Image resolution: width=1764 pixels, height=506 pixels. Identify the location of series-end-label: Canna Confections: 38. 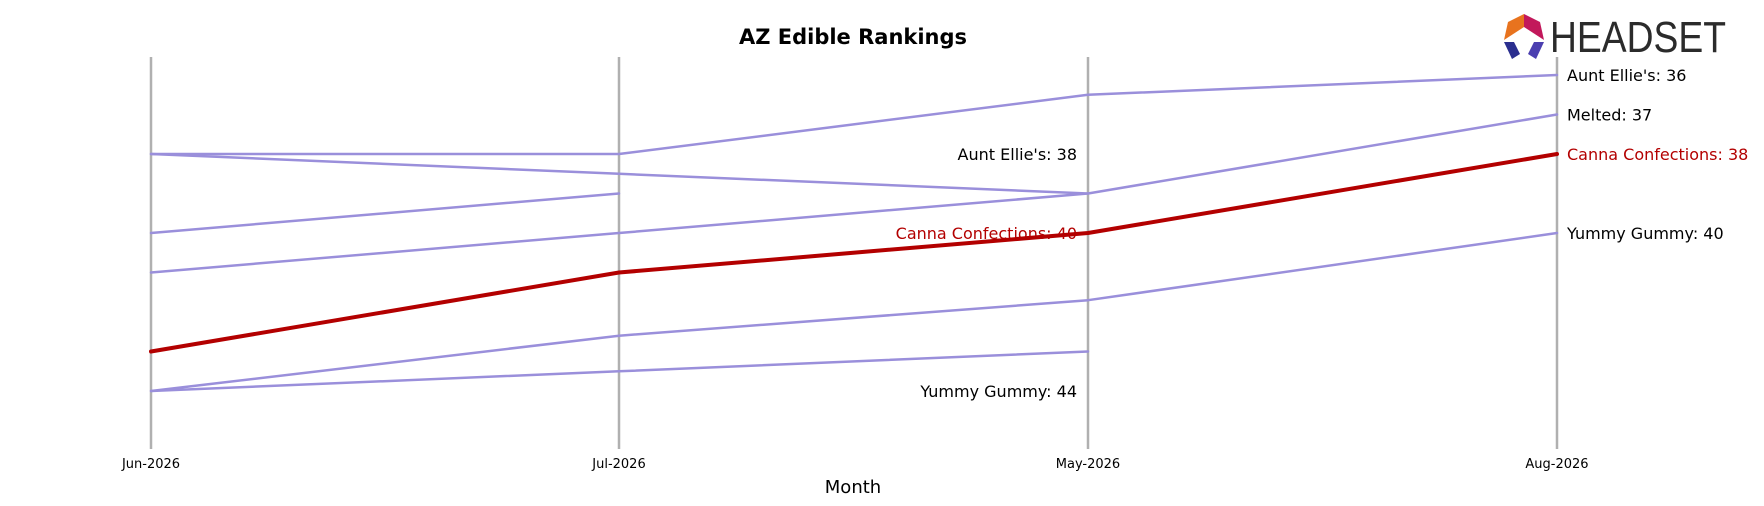
(1657, 154).